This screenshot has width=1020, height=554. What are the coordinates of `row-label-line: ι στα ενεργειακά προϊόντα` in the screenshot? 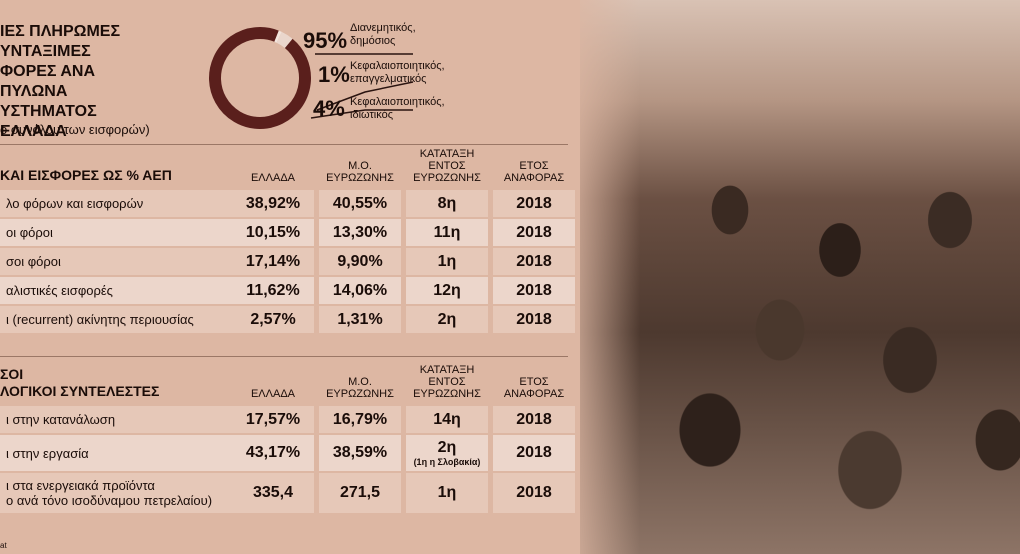 It's located at (80, 485).